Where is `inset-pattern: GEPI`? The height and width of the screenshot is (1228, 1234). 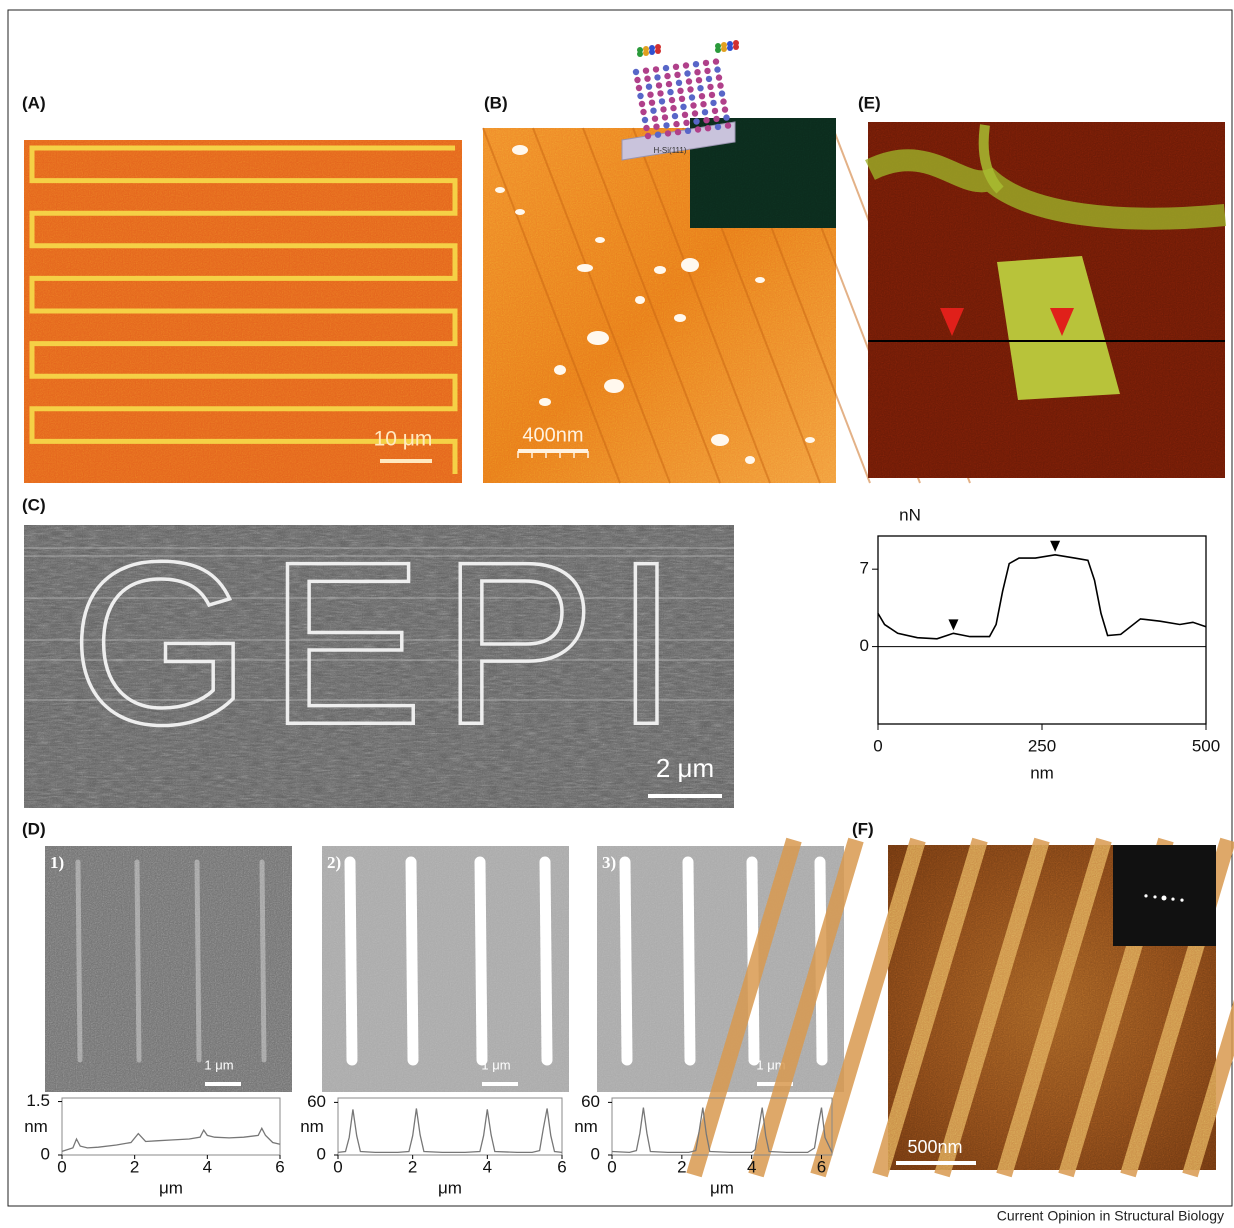 inset-pattern: GEPI is located at coordinates (383, 643).